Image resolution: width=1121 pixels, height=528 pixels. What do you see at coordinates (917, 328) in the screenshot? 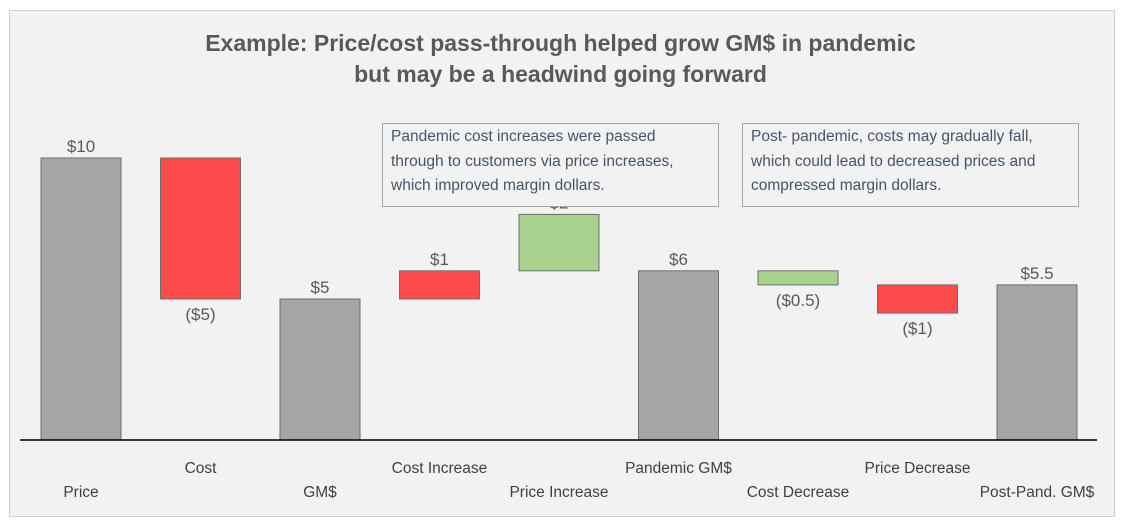
I see `data-label-7: ($1)` at bounding box center [917, 328].